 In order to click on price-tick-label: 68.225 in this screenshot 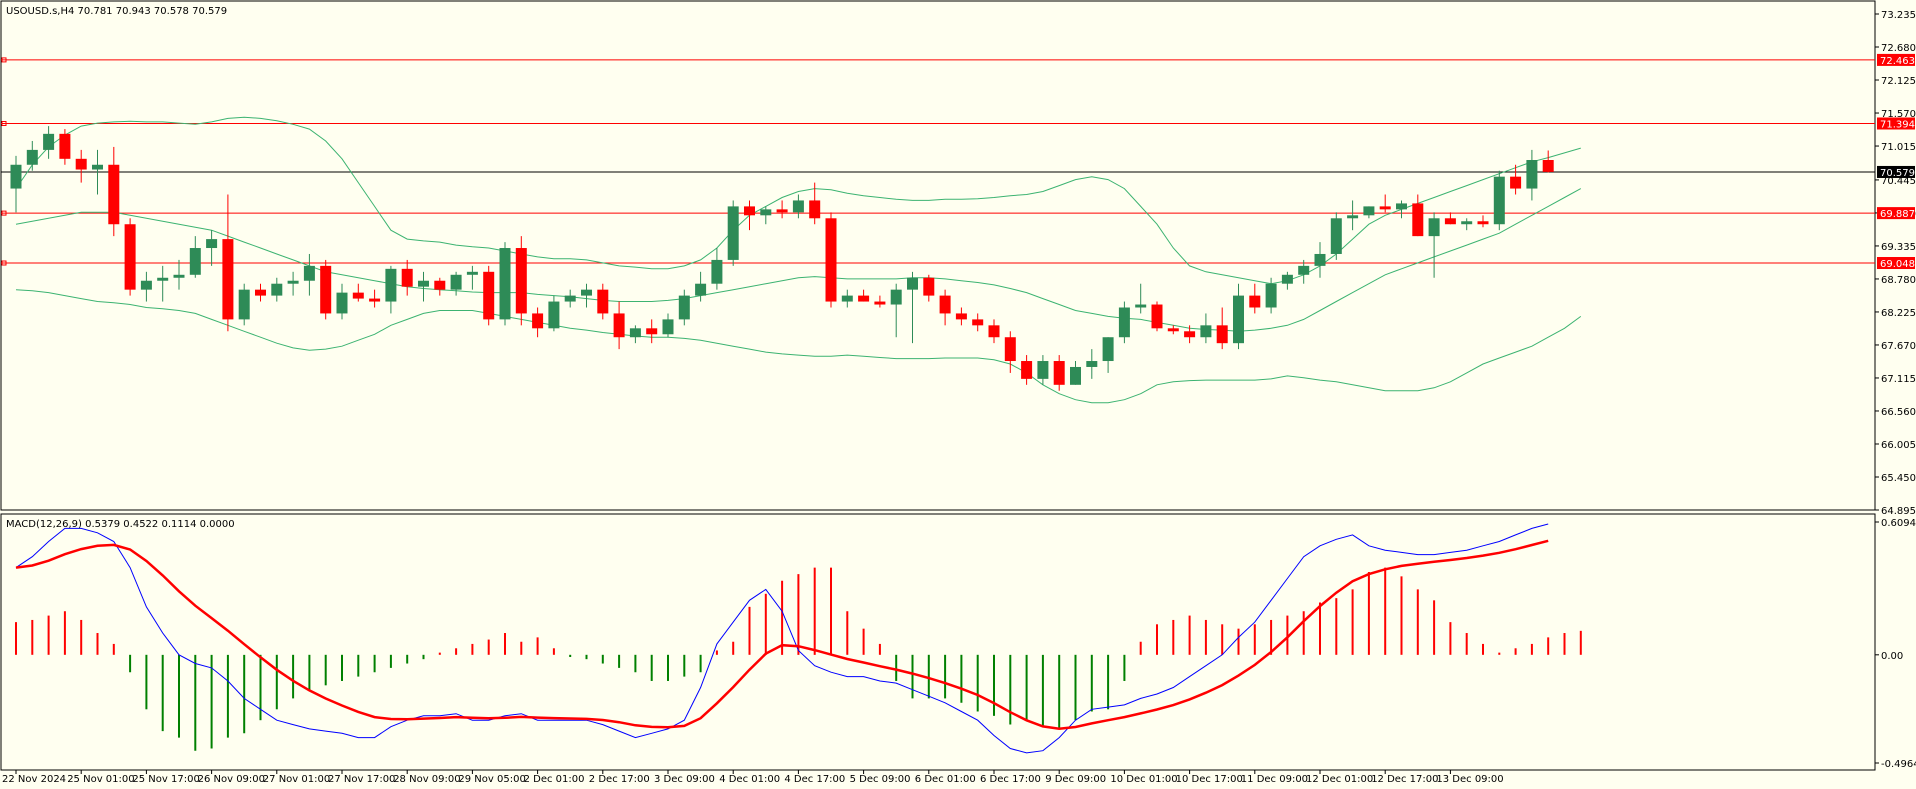, I will do `click(1898, 313)`.